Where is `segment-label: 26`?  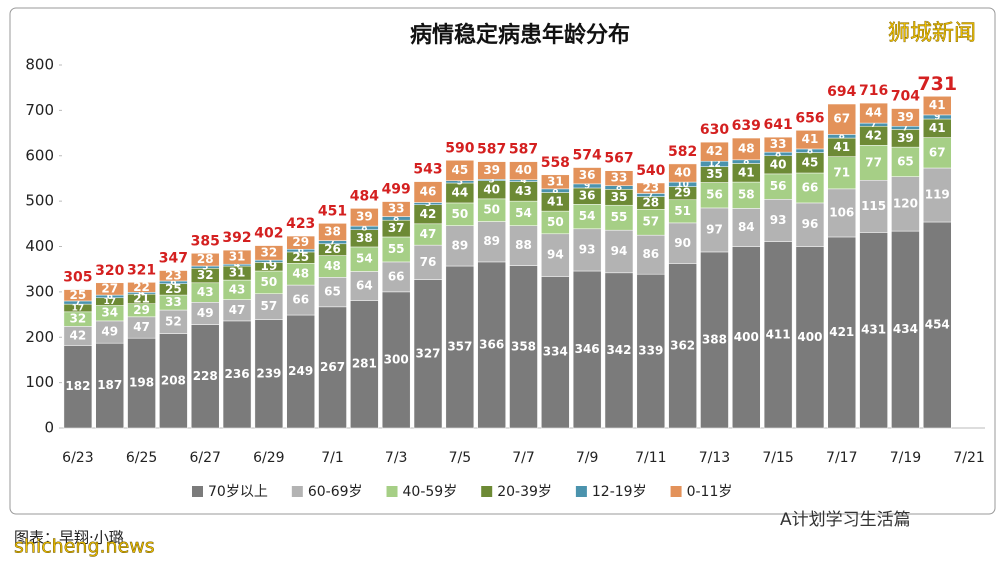
segment-label: 26 is located at coordinates (332, 249).